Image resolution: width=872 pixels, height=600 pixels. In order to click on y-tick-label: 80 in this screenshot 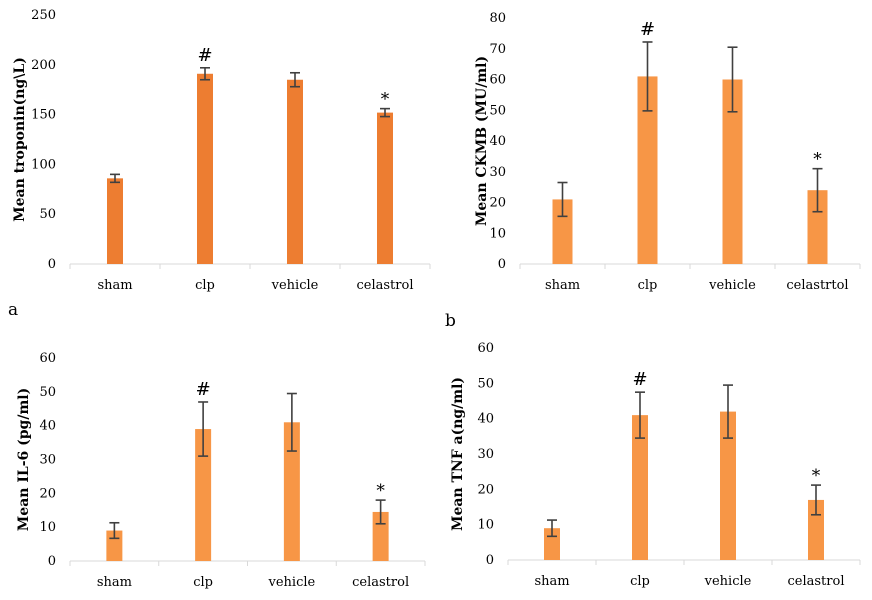, I will do `click(497, 18)`.